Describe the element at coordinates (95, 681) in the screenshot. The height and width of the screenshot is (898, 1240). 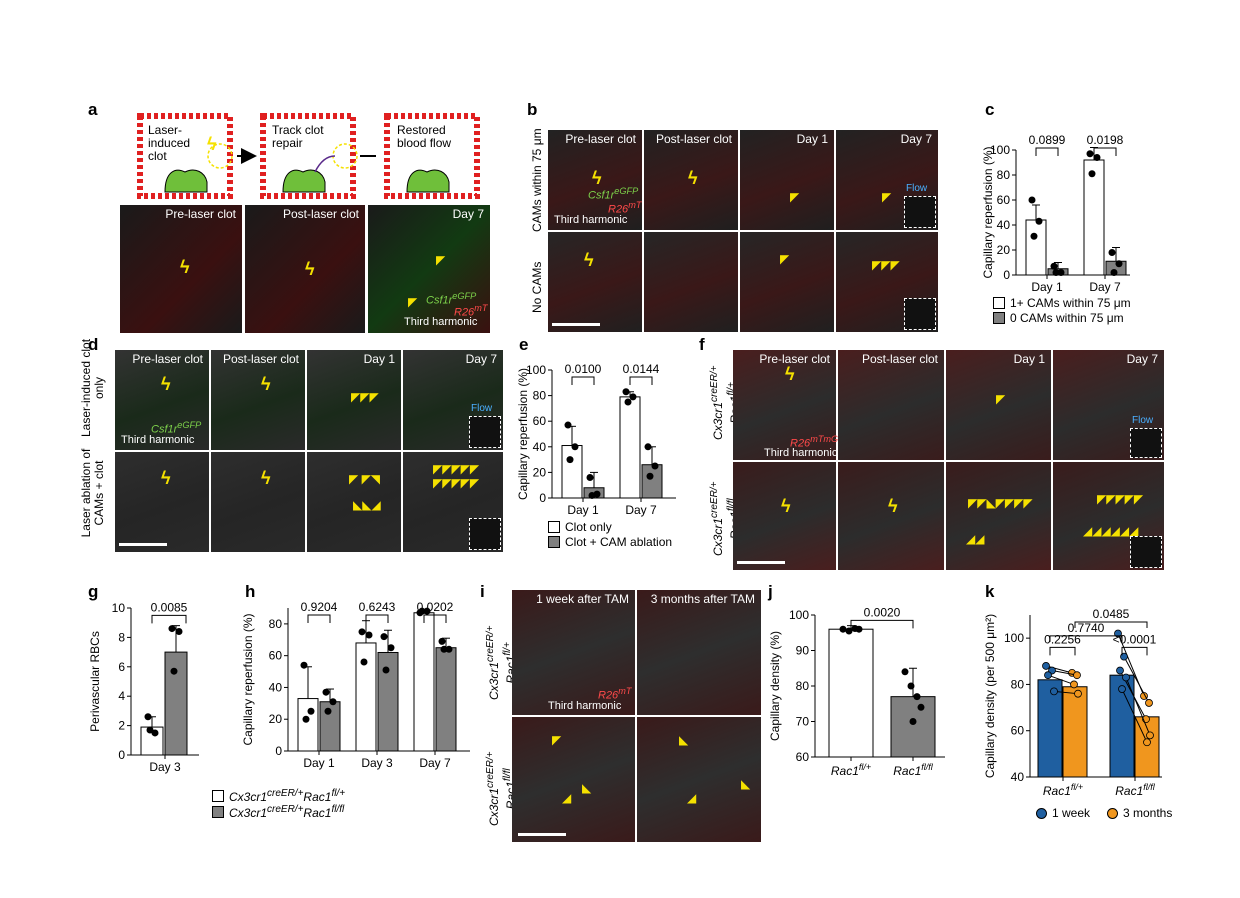
I see `y-axis-label: Perivascular RBCs` at that location.